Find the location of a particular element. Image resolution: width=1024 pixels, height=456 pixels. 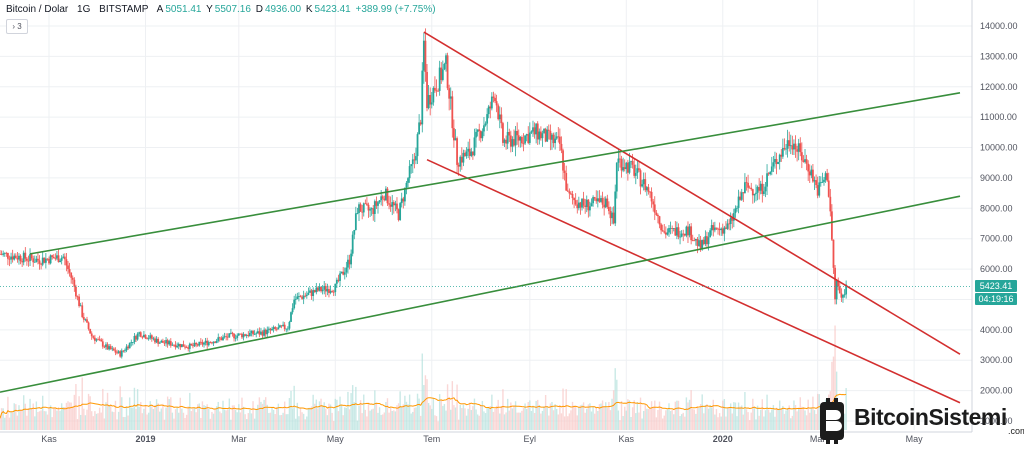

indicators-toggle-button: › 3 is located at coordinates (17, 26).